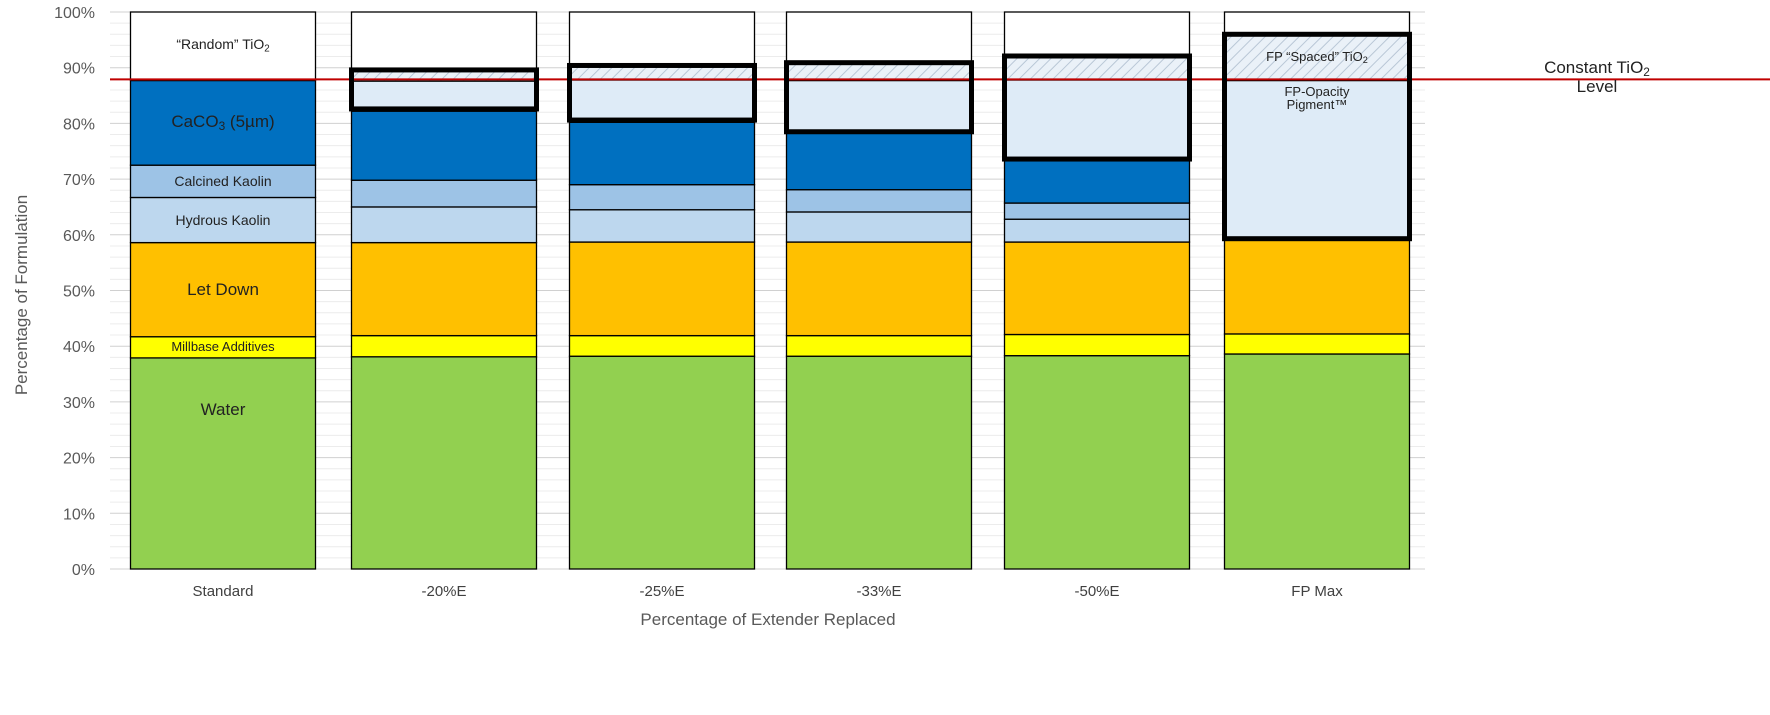 The width and height of the screenshot is (1770, 715). What do you see at coordinates (223, 591) in the screenshot?
I see `x-tick-label: Standard` at bounding box center [223, 591].